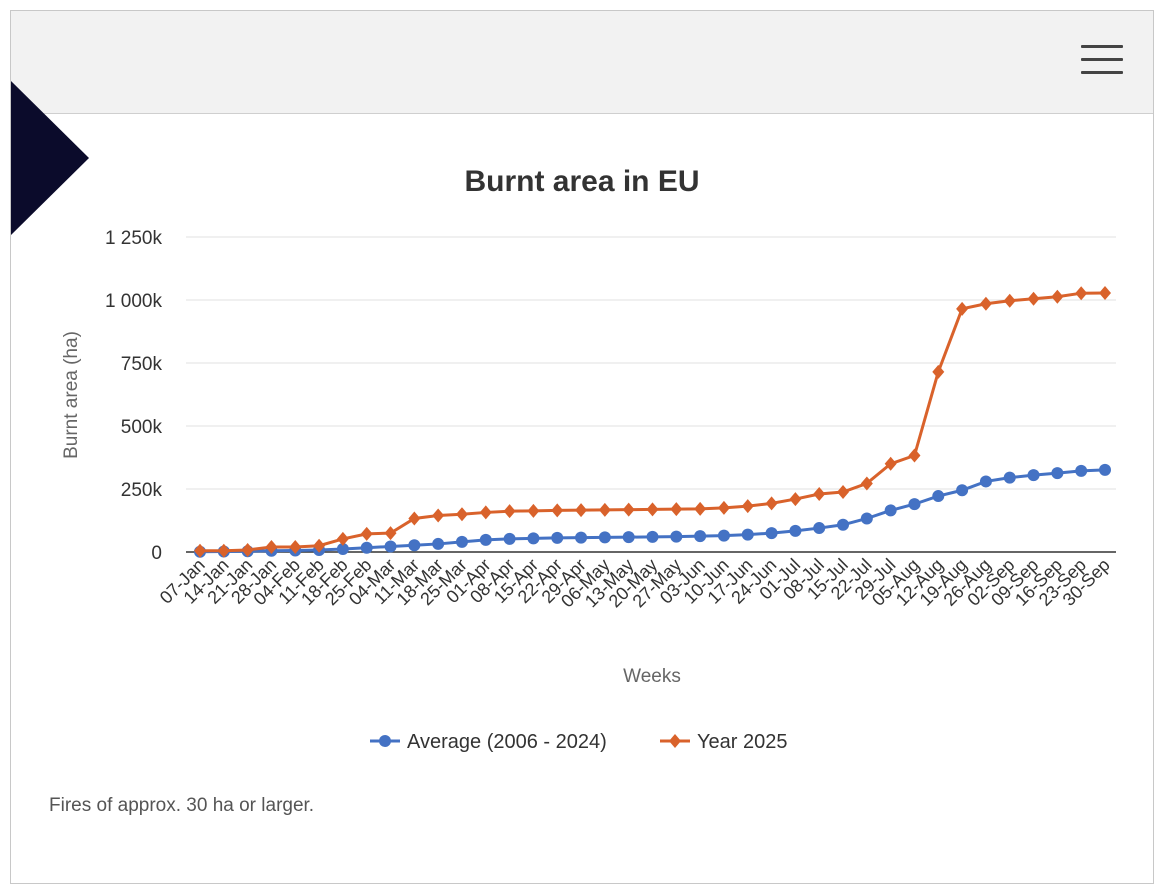 Image resolution: width=1166 pixels, height=892 pixels. I want to click on y-tick-label: 500k, so click(142, 427).